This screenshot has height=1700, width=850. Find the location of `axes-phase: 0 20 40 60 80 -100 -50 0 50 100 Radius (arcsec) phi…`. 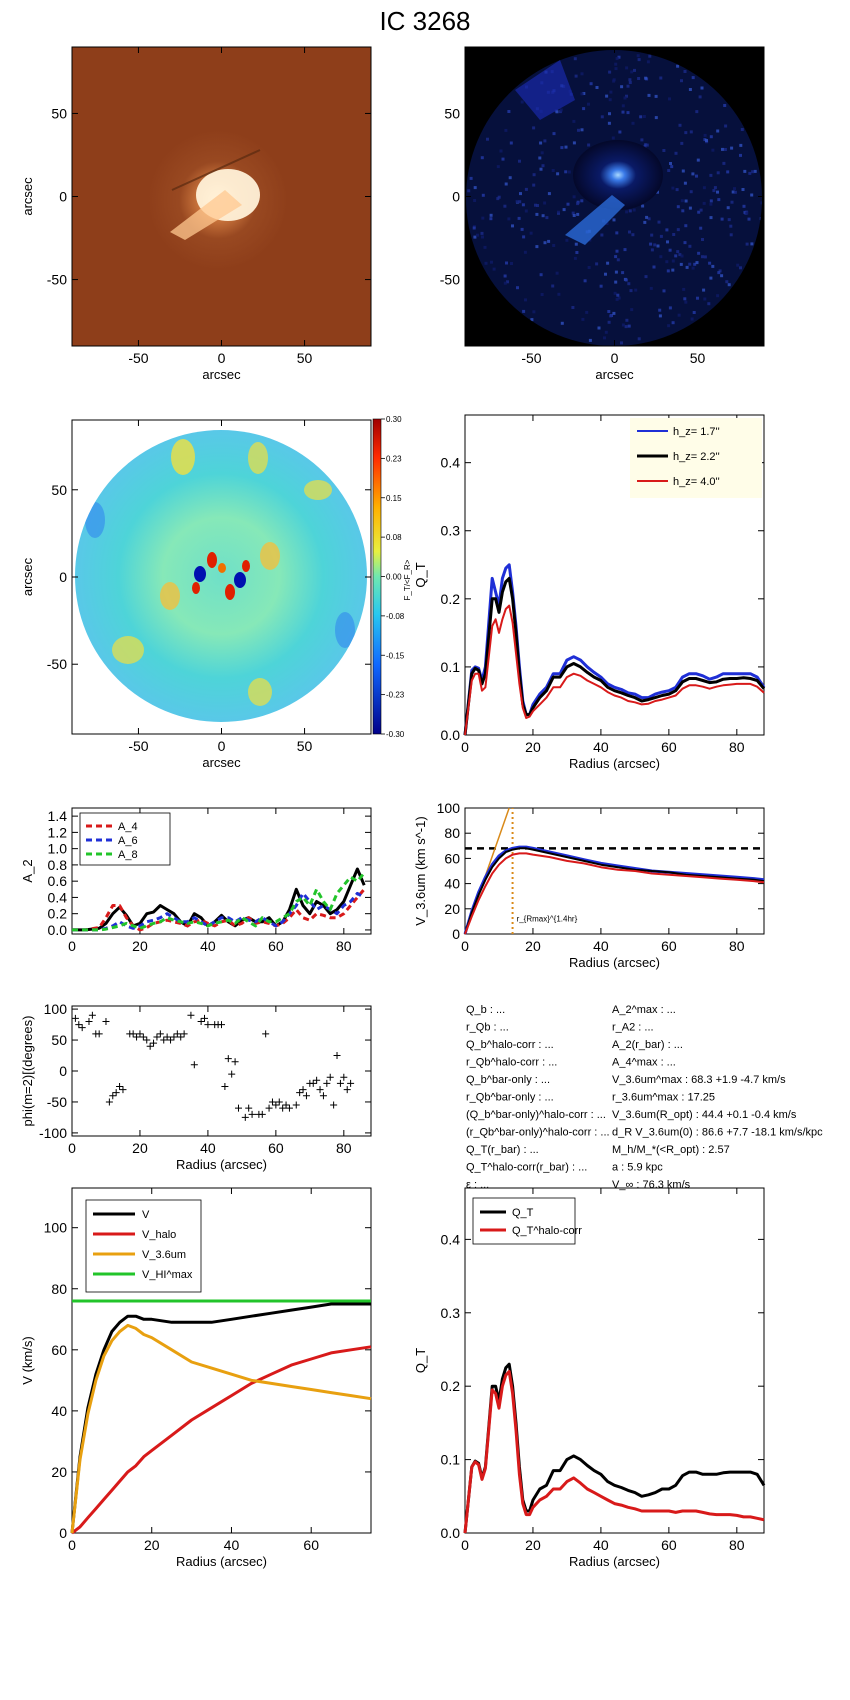

axes-phase: 0 20 40 60 80 -100 -50 0 50 100 Radius (arcsec) phi… is located at coordinates (196, 1086).